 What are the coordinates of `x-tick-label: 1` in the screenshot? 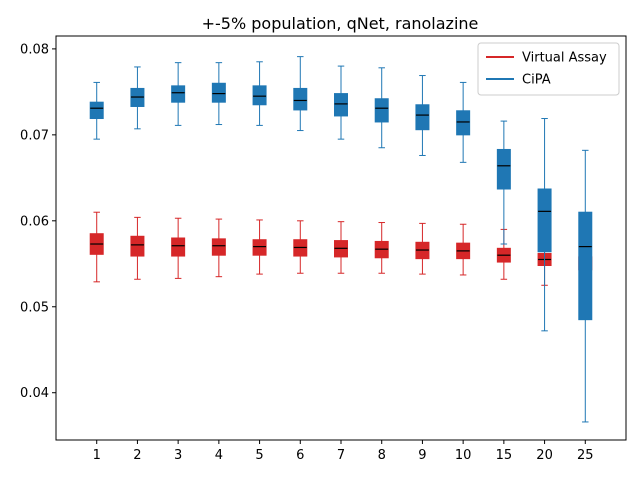 It's located at (97, 455).